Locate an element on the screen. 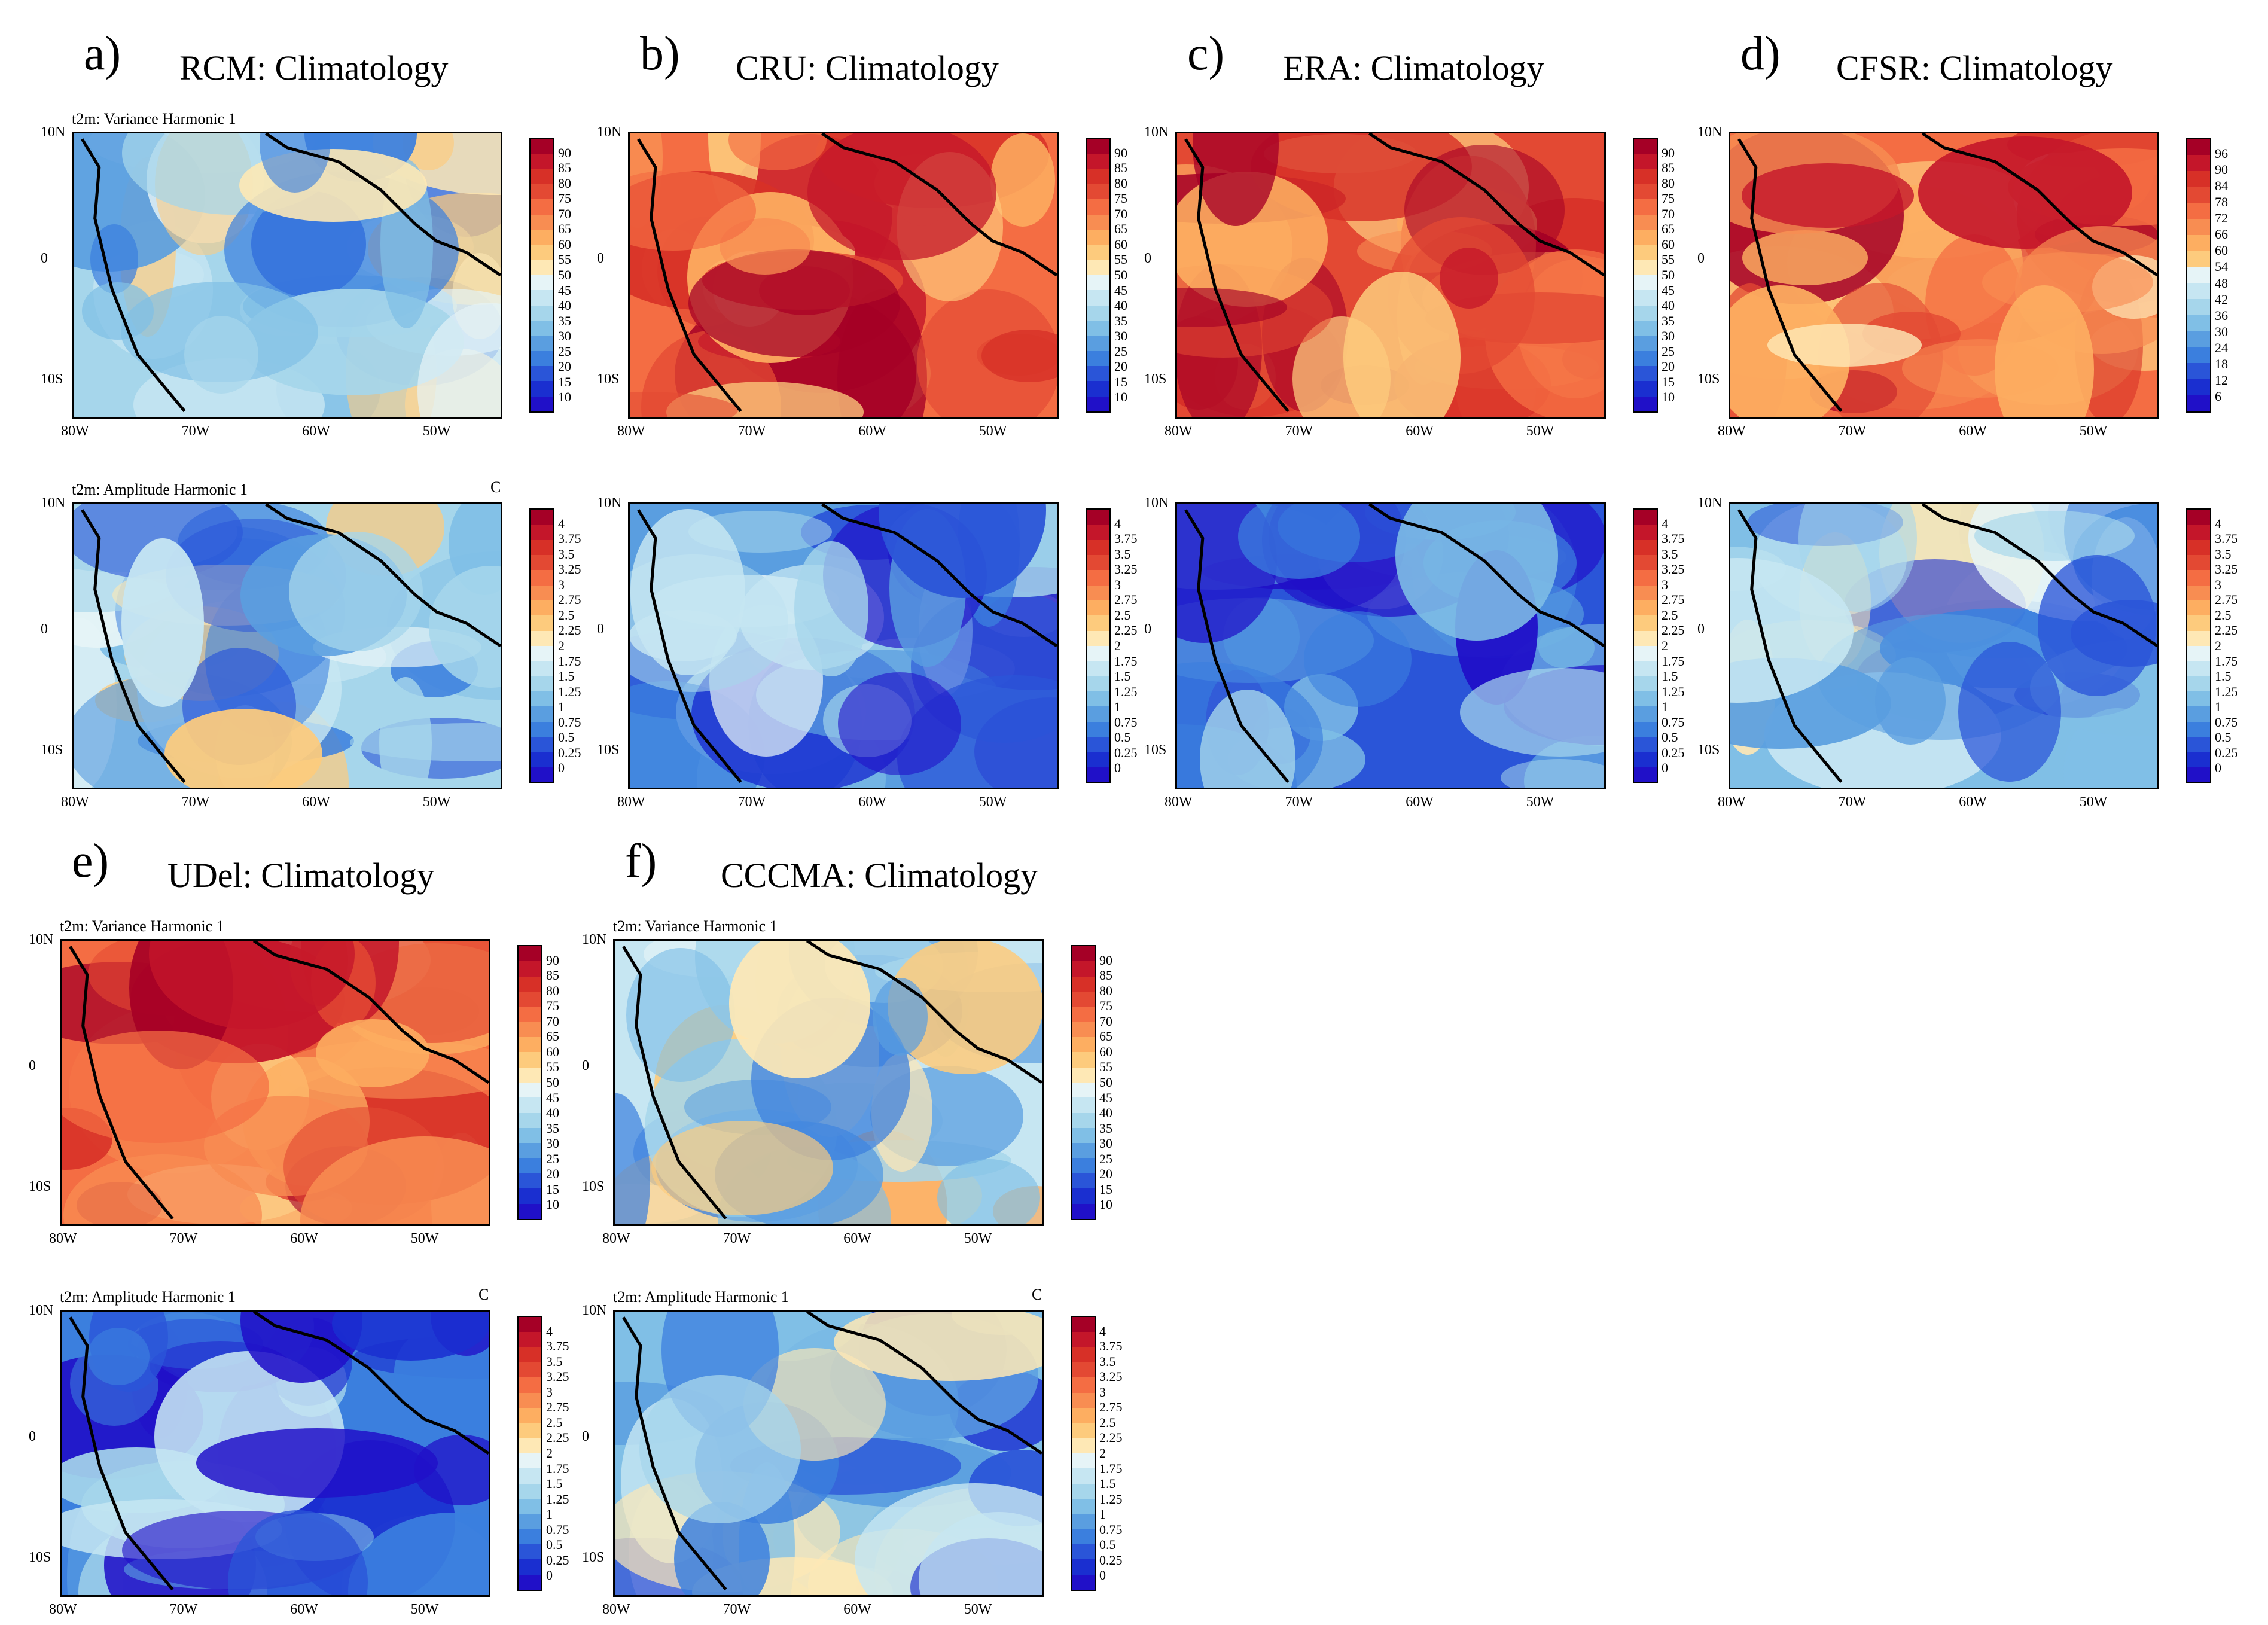 The width and height of the screenshot is (2268, 1625). colorbar-label: 90 is located at coordinates (564, 152).